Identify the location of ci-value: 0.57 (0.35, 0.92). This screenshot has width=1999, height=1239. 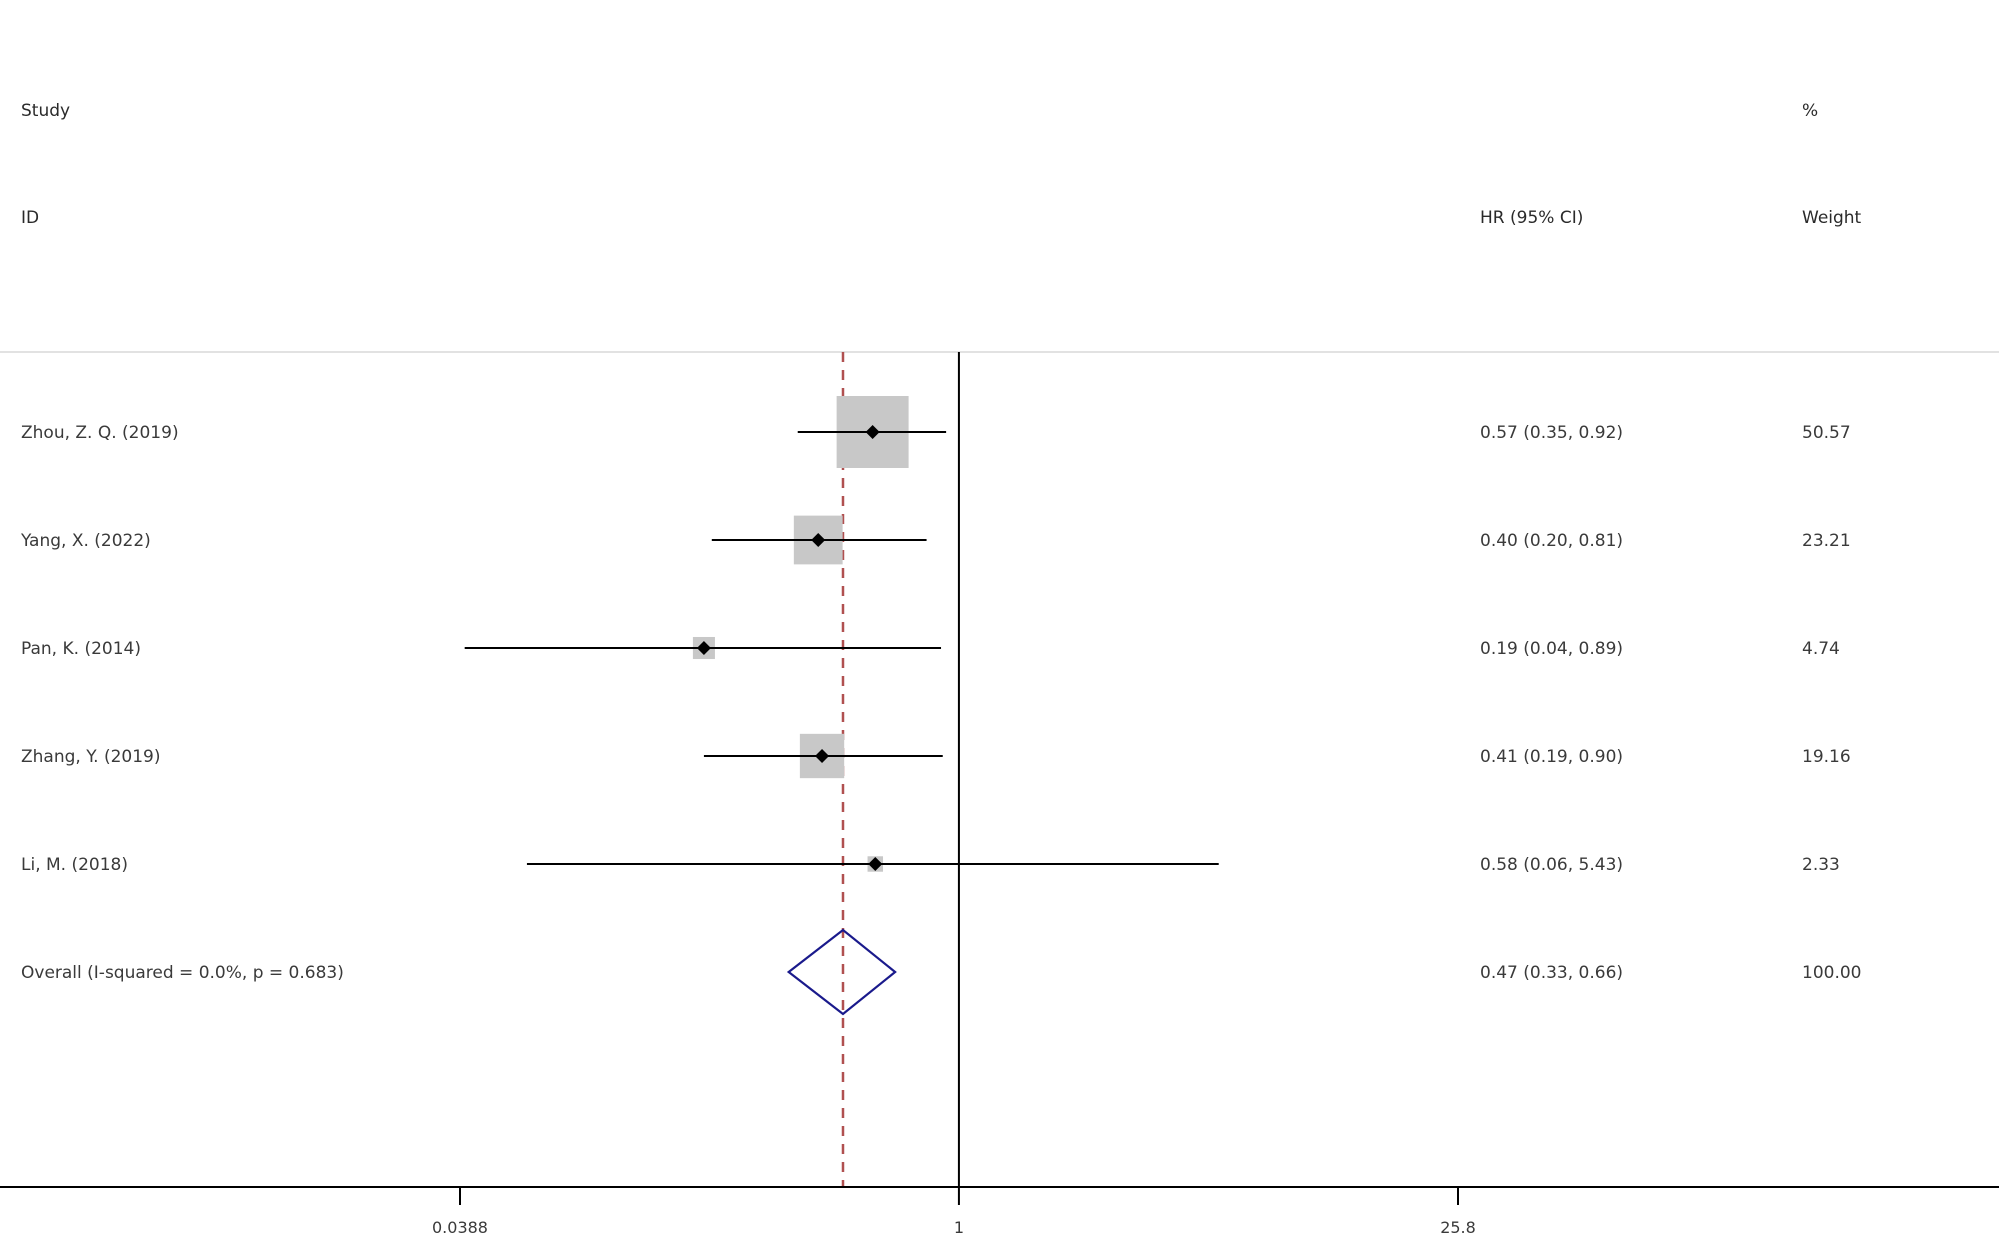
(1551, 433).